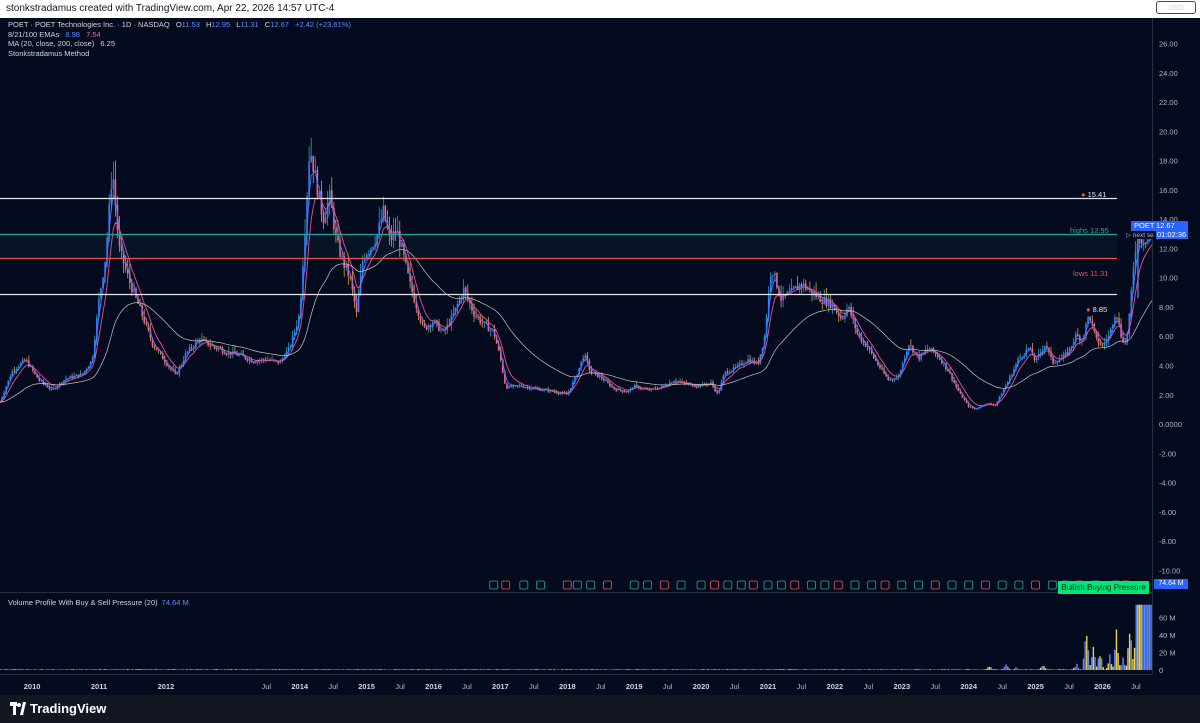 The width and height of the screenshot is (1200, 723). I want to click on time-tick-label: 2021, so click(768, 686).